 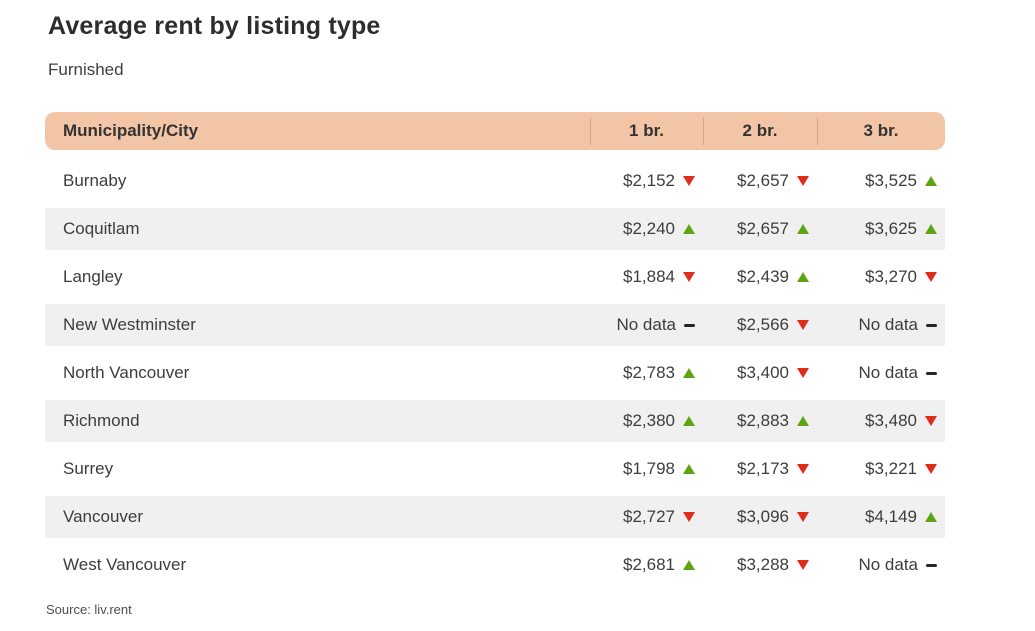 I want to click on rent-value: $4,149, so click(x=891, y=516).